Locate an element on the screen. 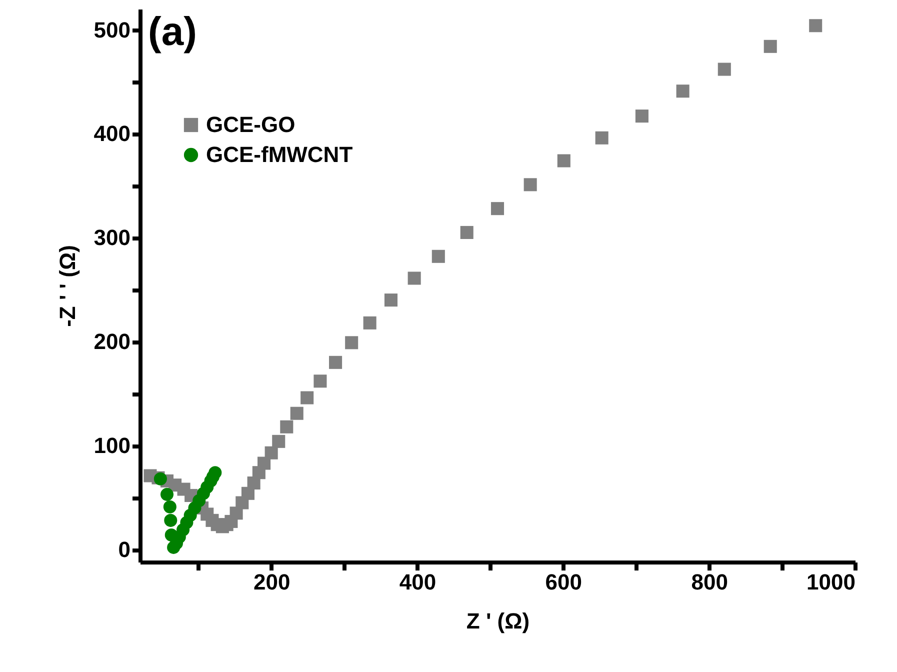 This screenshot has height=672, width=897. legend-label: GCE-fMWCNT is located at coordinates (280, 154).